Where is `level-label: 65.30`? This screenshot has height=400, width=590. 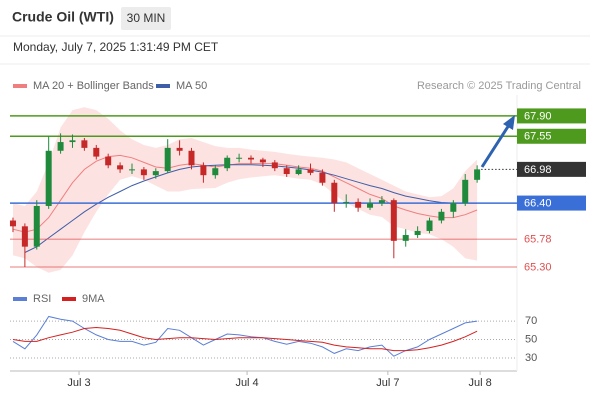 level-label: 65.30 is located at coordinates (538, 267).